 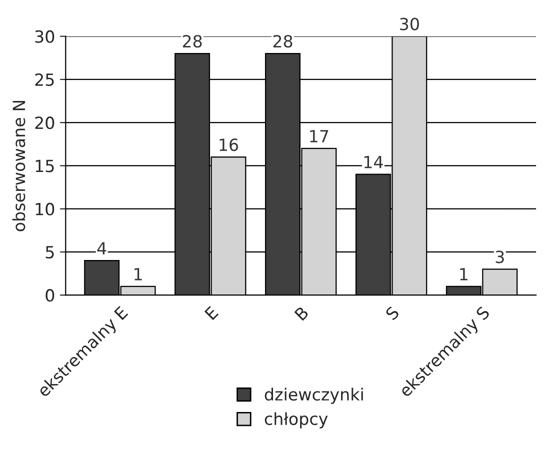 I want to click on legend-label: dziewczynki, so click(x=313, y=396).